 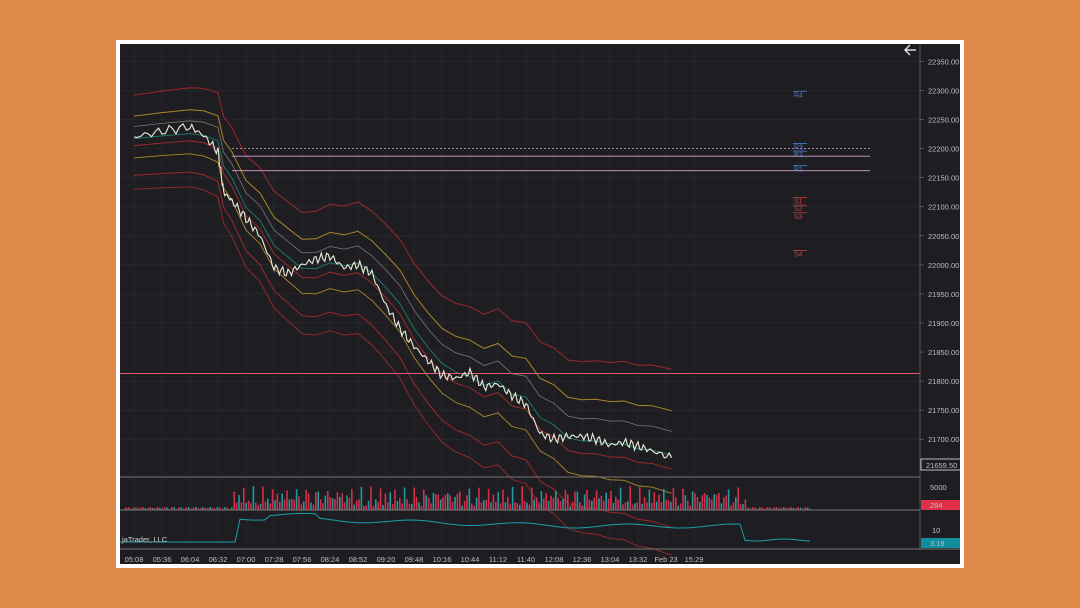 I want to click on volume-panel, so click(x=467, y=498).